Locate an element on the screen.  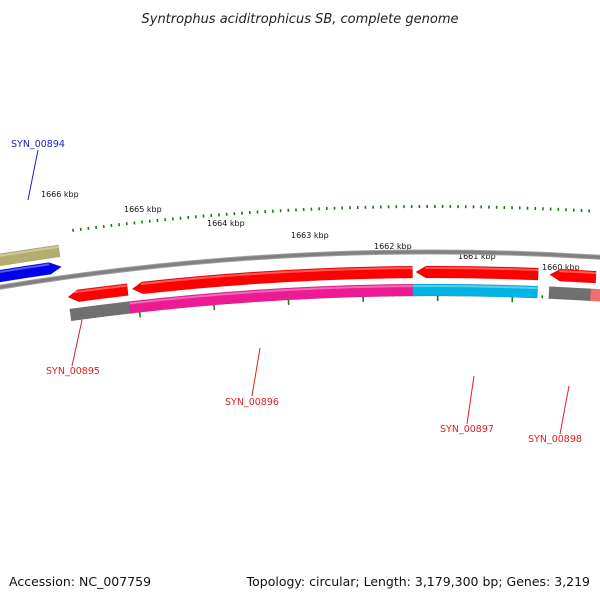
cds-syn-00894-arrow is located at coordinates (31, 274).